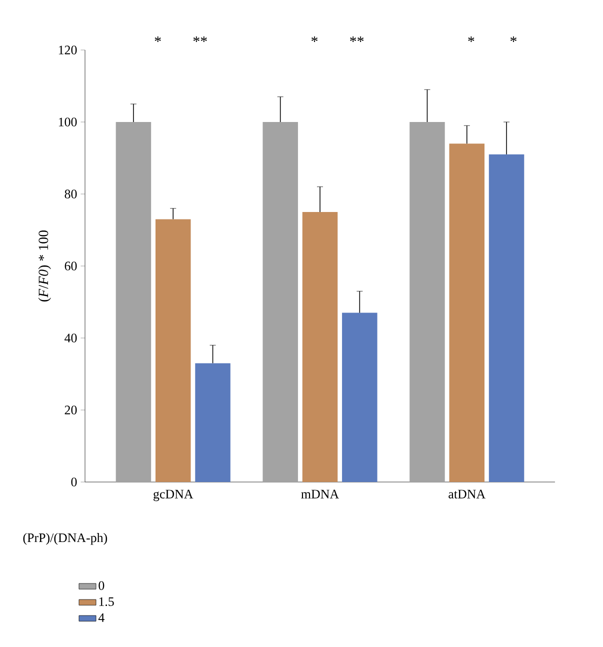  What do you see at coordinates (65, 539) in the screenshot?
I see `legend-title: (PrP)/(DNA-ph)` at bounding box center [65, 539].